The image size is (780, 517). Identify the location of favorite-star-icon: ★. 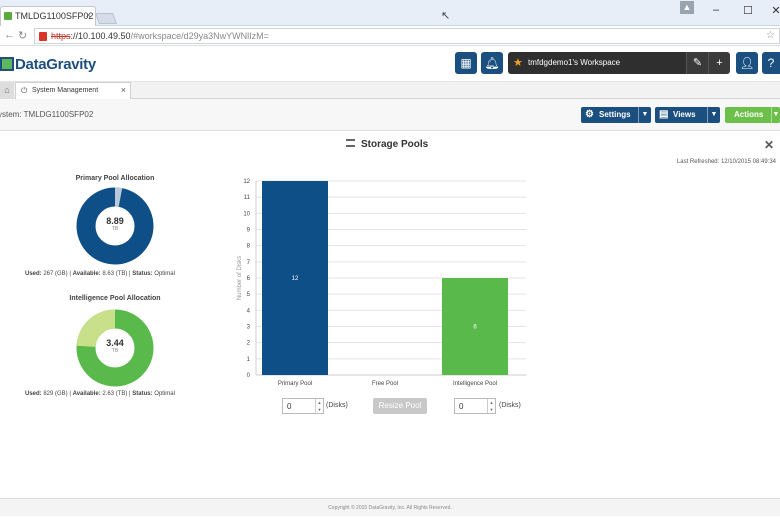
(518, 63).